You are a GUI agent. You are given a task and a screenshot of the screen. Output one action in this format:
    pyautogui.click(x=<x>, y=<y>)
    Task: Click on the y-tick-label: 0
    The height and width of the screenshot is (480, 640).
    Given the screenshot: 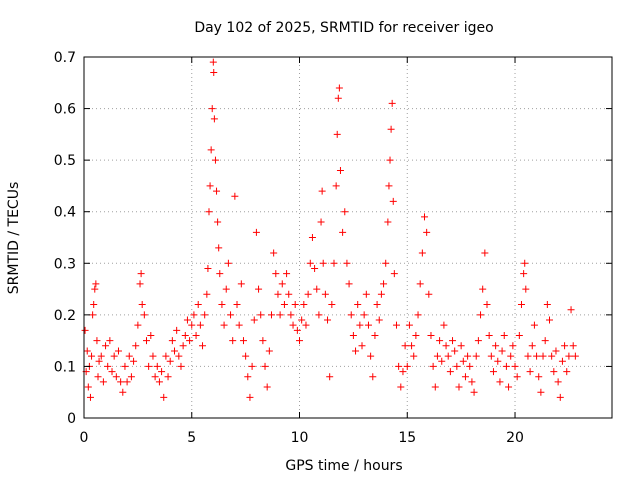 What is the action you would take?
    pyautogui.click(x=71, y=419)
    